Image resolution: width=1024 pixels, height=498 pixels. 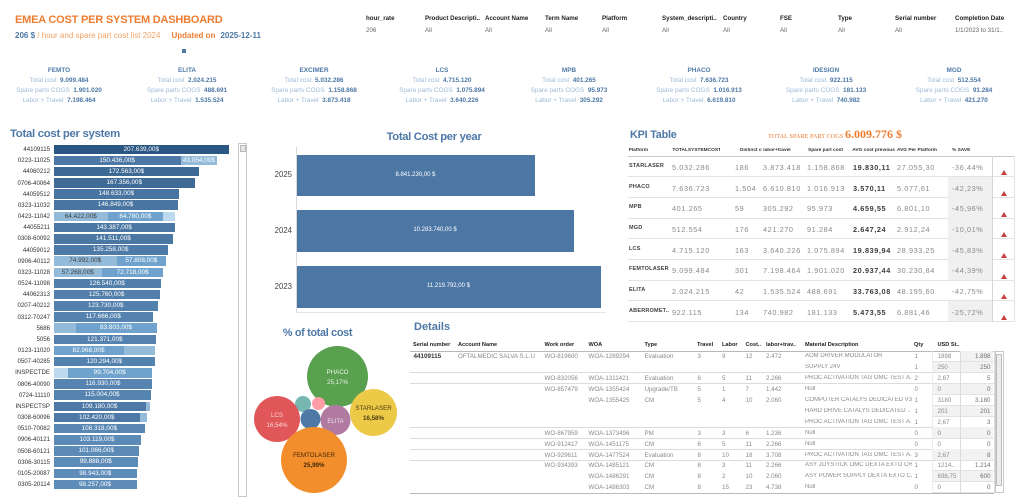 I want to click on svg-text: 16,58%, so click(x=373, y=418).